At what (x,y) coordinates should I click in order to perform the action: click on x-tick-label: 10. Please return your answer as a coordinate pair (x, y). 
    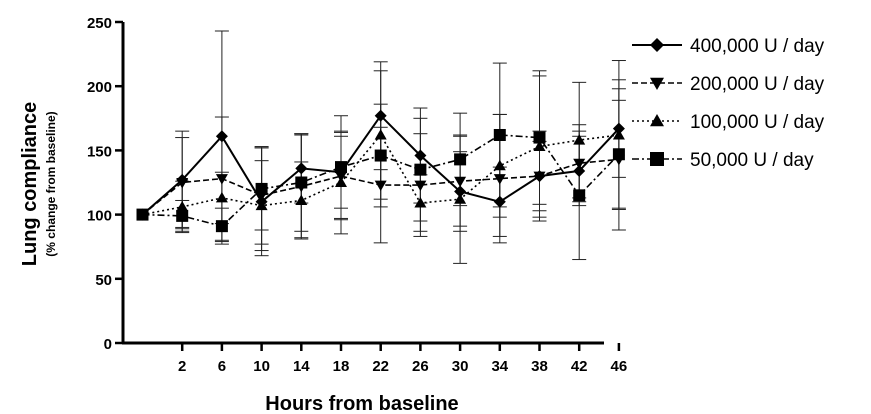
    Looking at the image, I should click on (261, 366).